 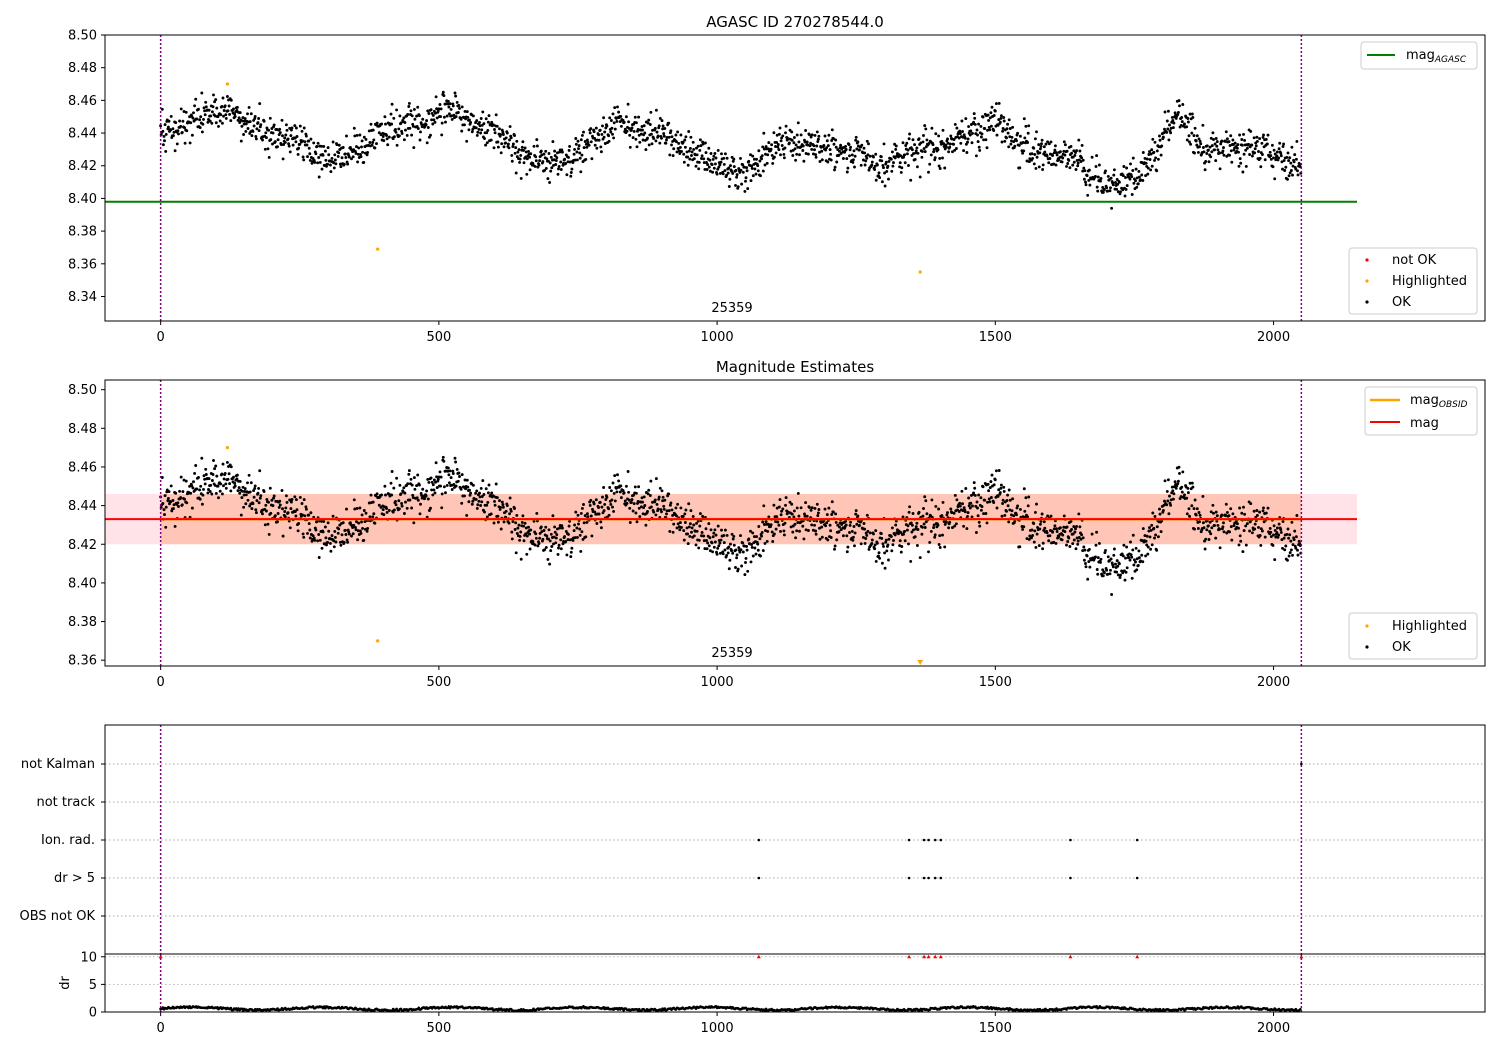 I want to click on x-tick-label: 500, so click(x=438, y=1028).